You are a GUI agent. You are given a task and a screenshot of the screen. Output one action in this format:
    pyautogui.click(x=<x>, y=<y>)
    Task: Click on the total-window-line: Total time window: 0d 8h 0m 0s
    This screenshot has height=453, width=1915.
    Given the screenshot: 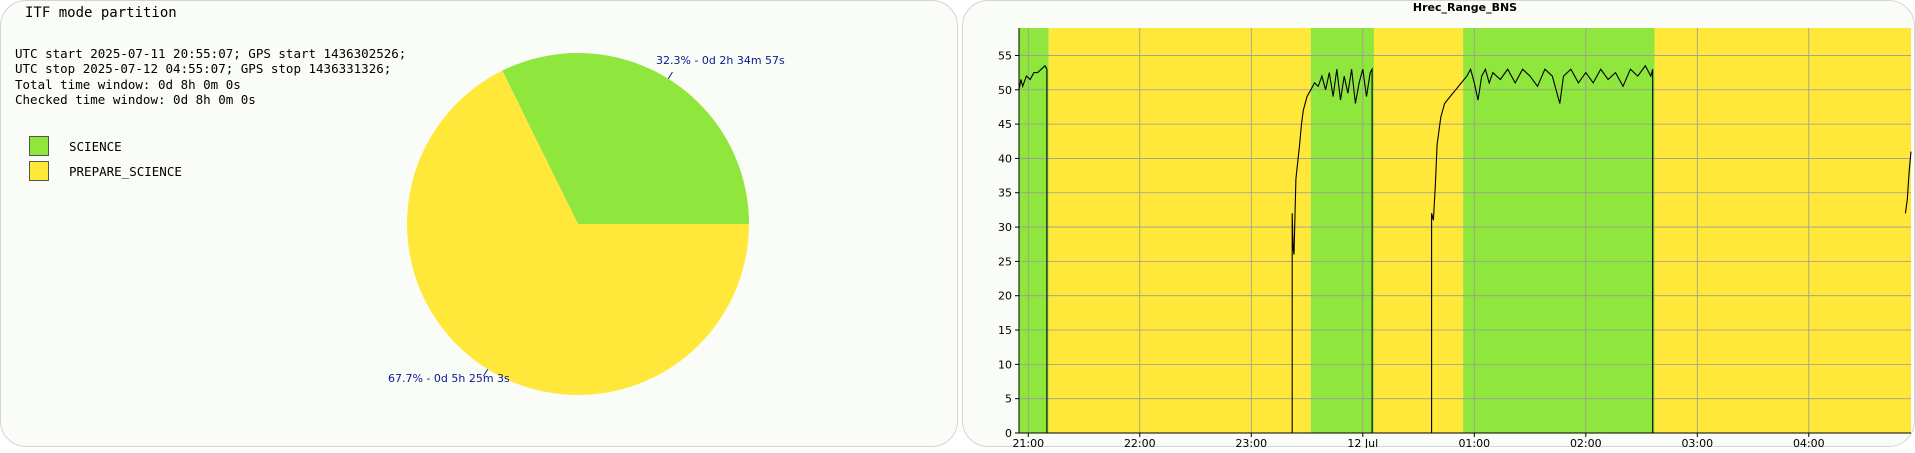 What is the action you would take?
    pyautogui.click(x=128, y=84)
    